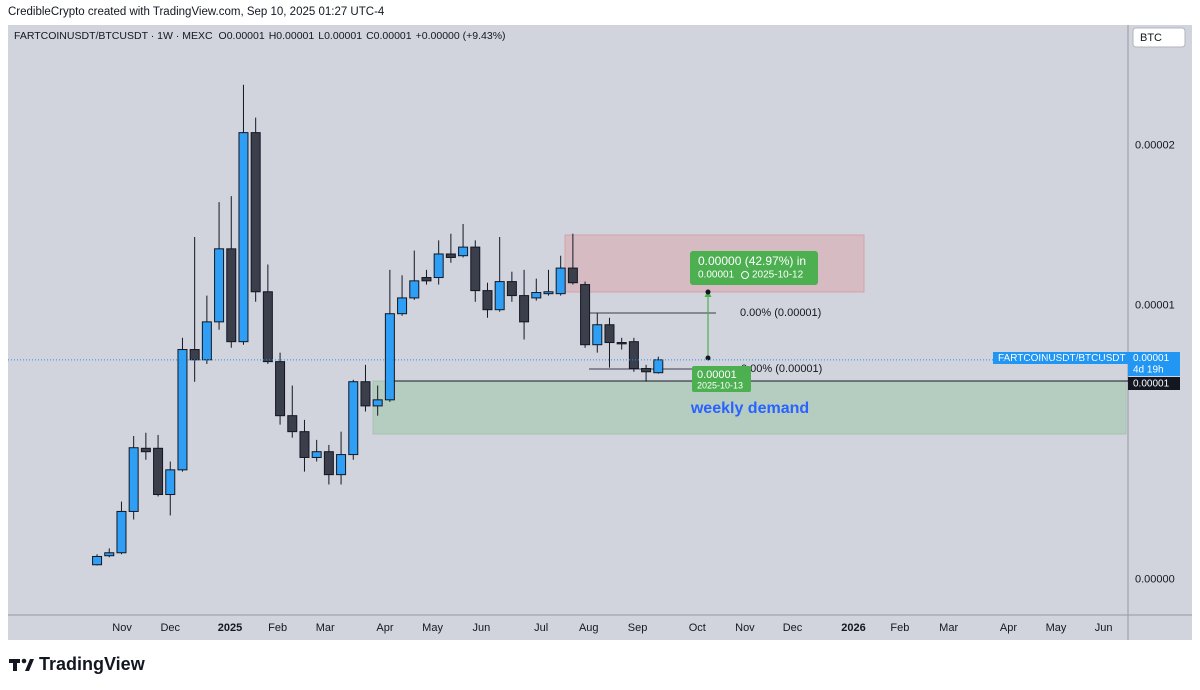  I want to click on legend-key: H, so click(273, 36).